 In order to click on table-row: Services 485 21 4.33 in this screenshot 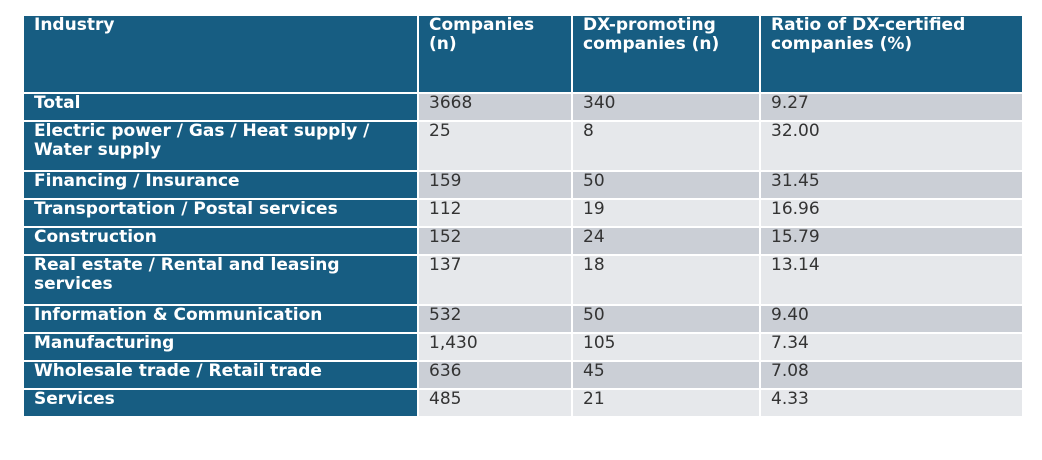, I will do `click(523, 403)`.